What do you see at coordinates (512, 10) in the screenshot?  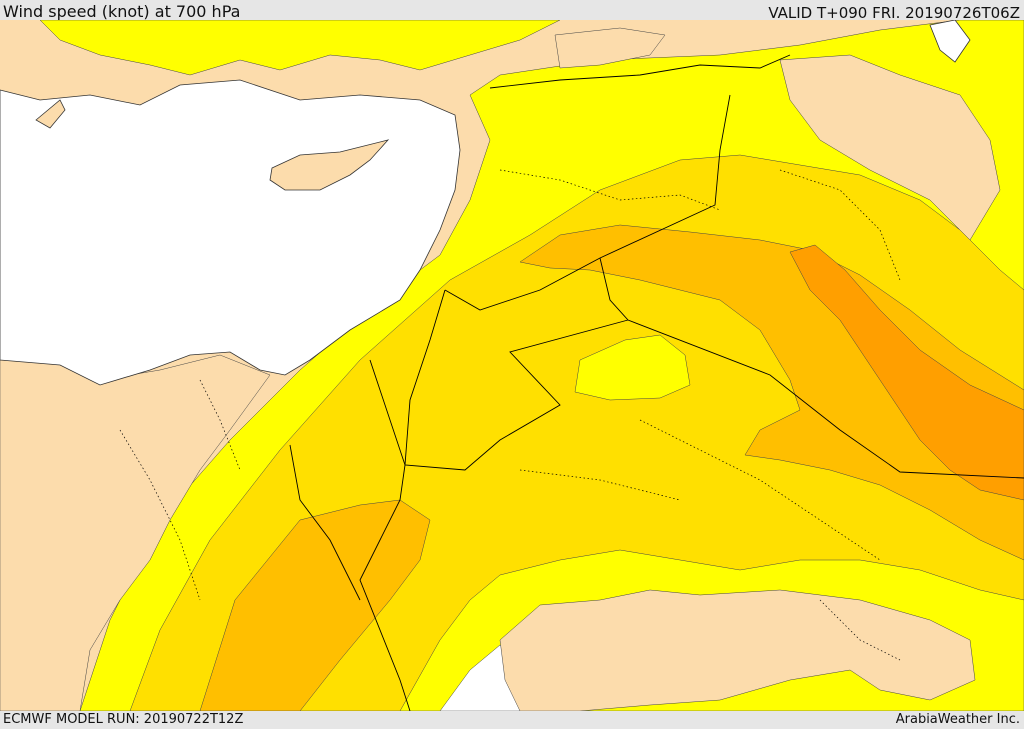 I see `header-bar` at bounding box center [512, 10].